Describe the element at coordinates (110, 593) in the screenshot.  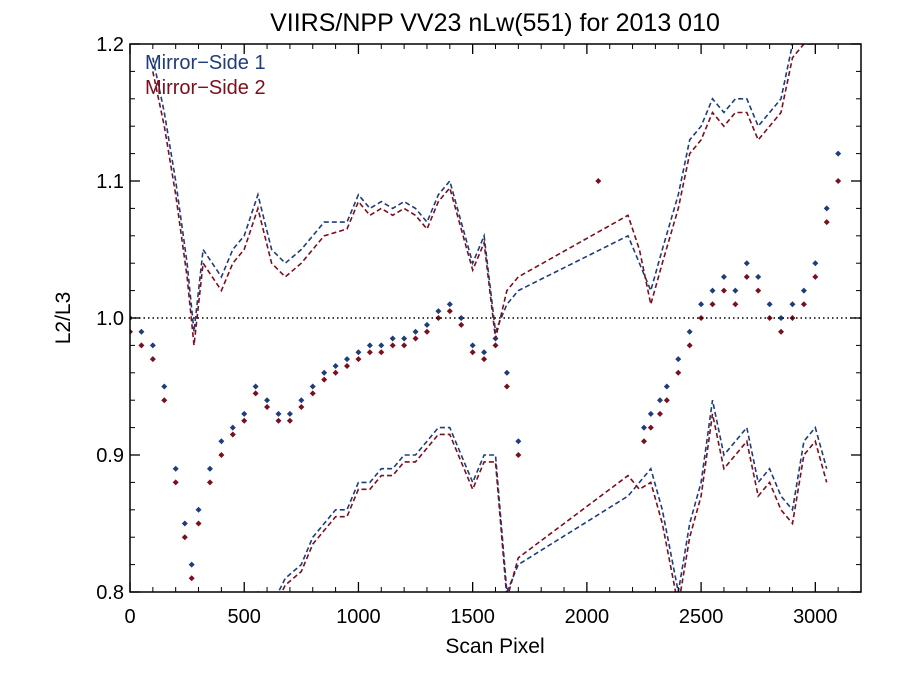
I see `y-tick-label: 0.8` at that location.